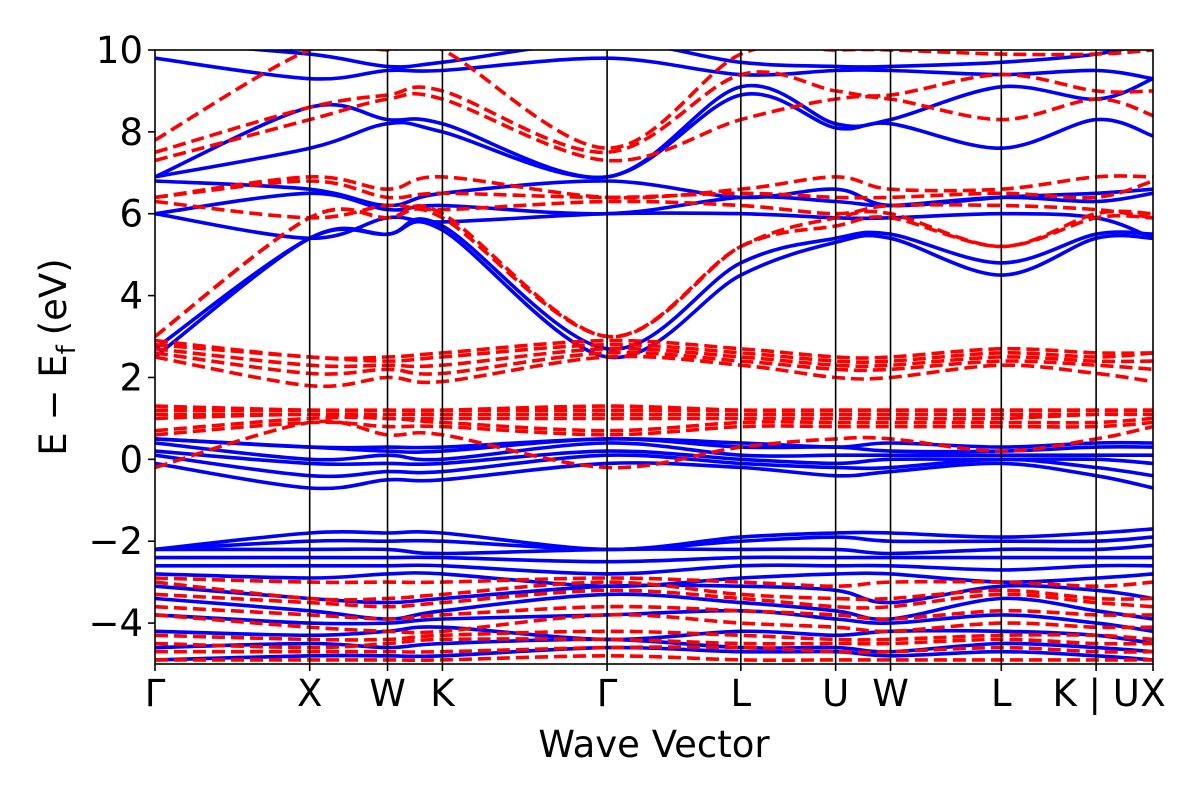  I want to click on y-axis-title-subscript: f, so click(67, 349).